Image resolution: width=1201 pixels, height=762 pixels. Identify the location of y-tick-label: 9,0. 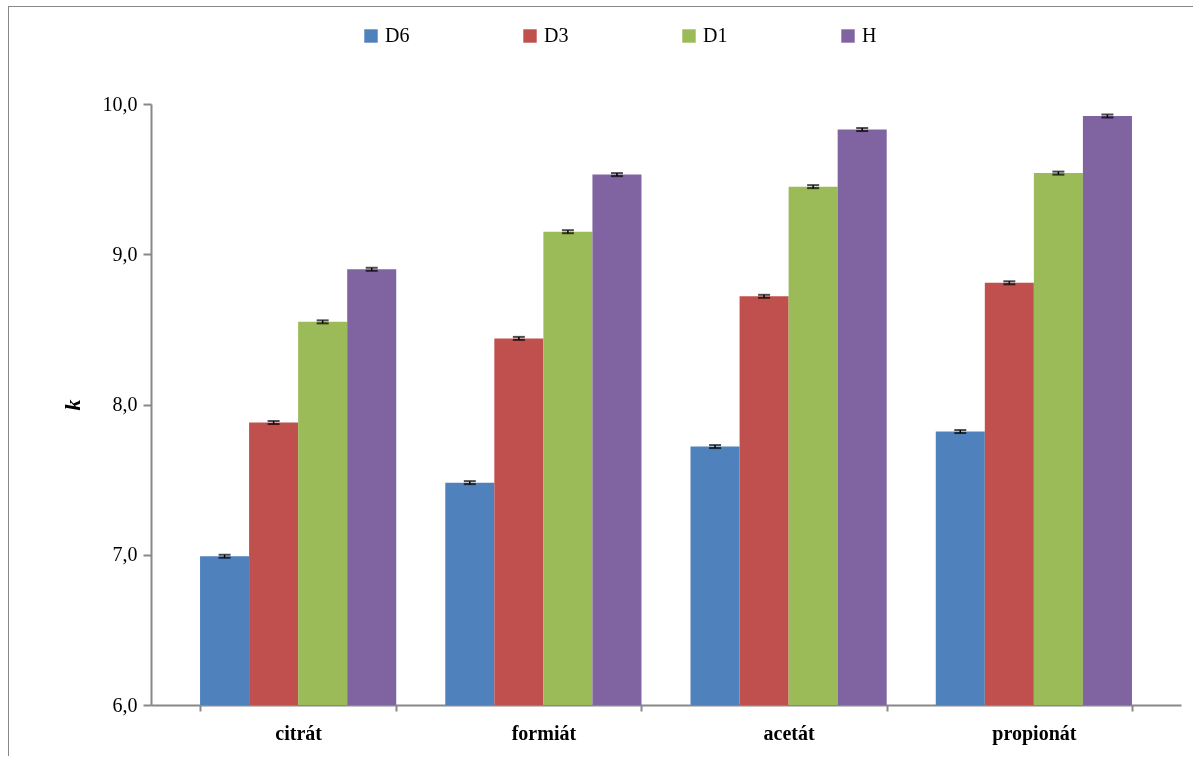
(125, 253).